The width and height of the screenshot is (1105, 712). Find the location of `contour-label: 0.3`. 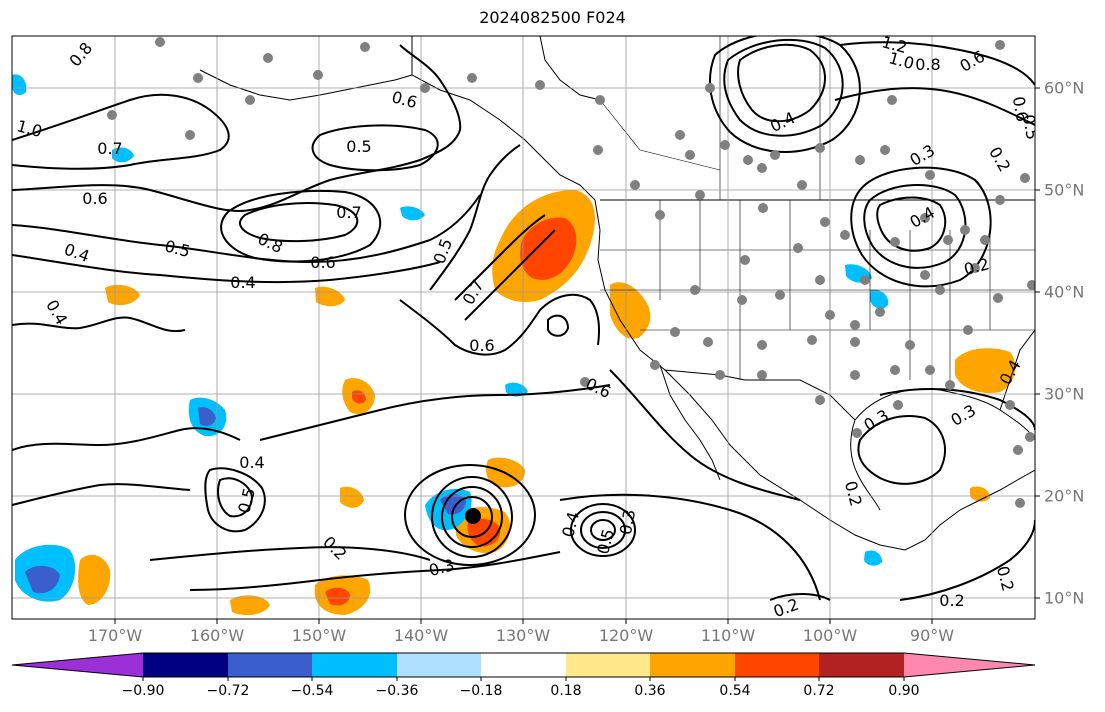

contour-label: 0.3 is located at coordinates (627, 522).